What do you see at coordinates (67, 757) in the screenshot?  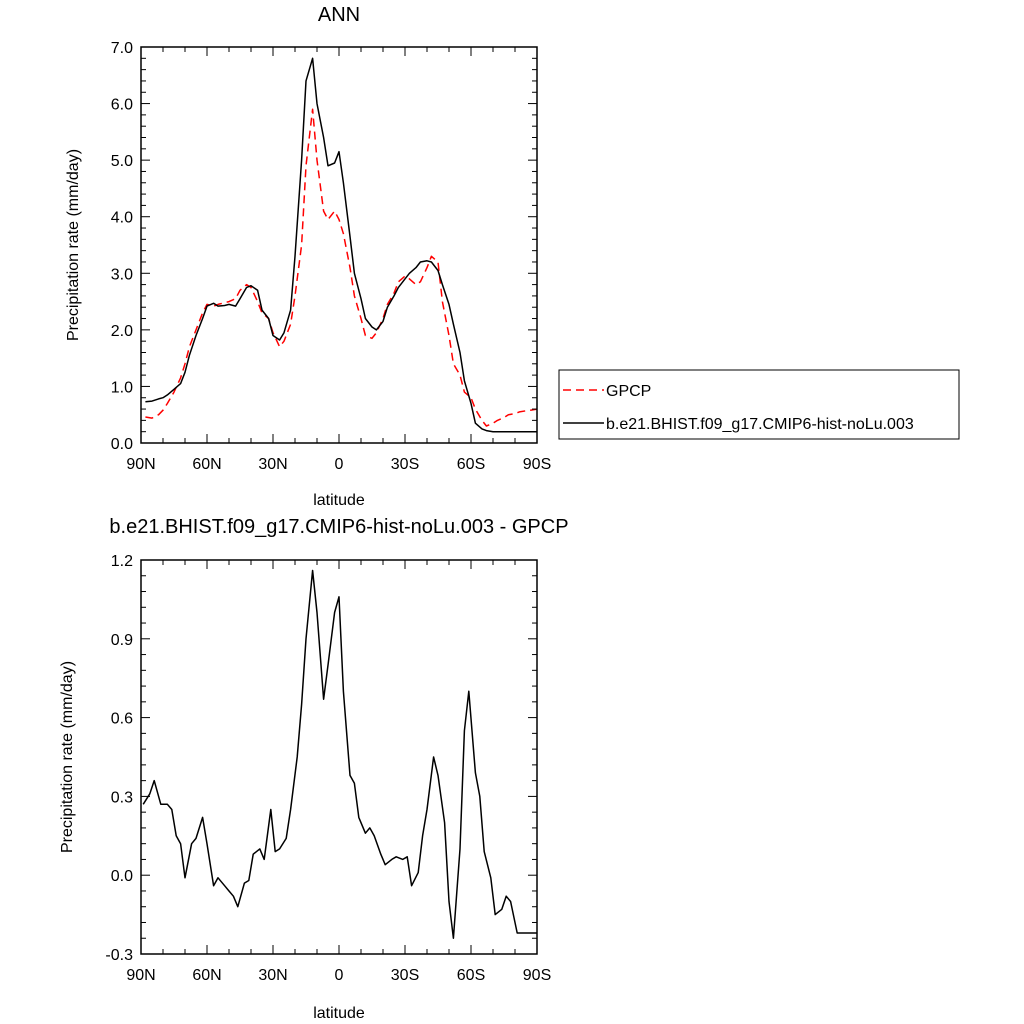 I see `bottom-y-axis-label: Precipitation rate (mm/day)` at bounding box center [67, 757].